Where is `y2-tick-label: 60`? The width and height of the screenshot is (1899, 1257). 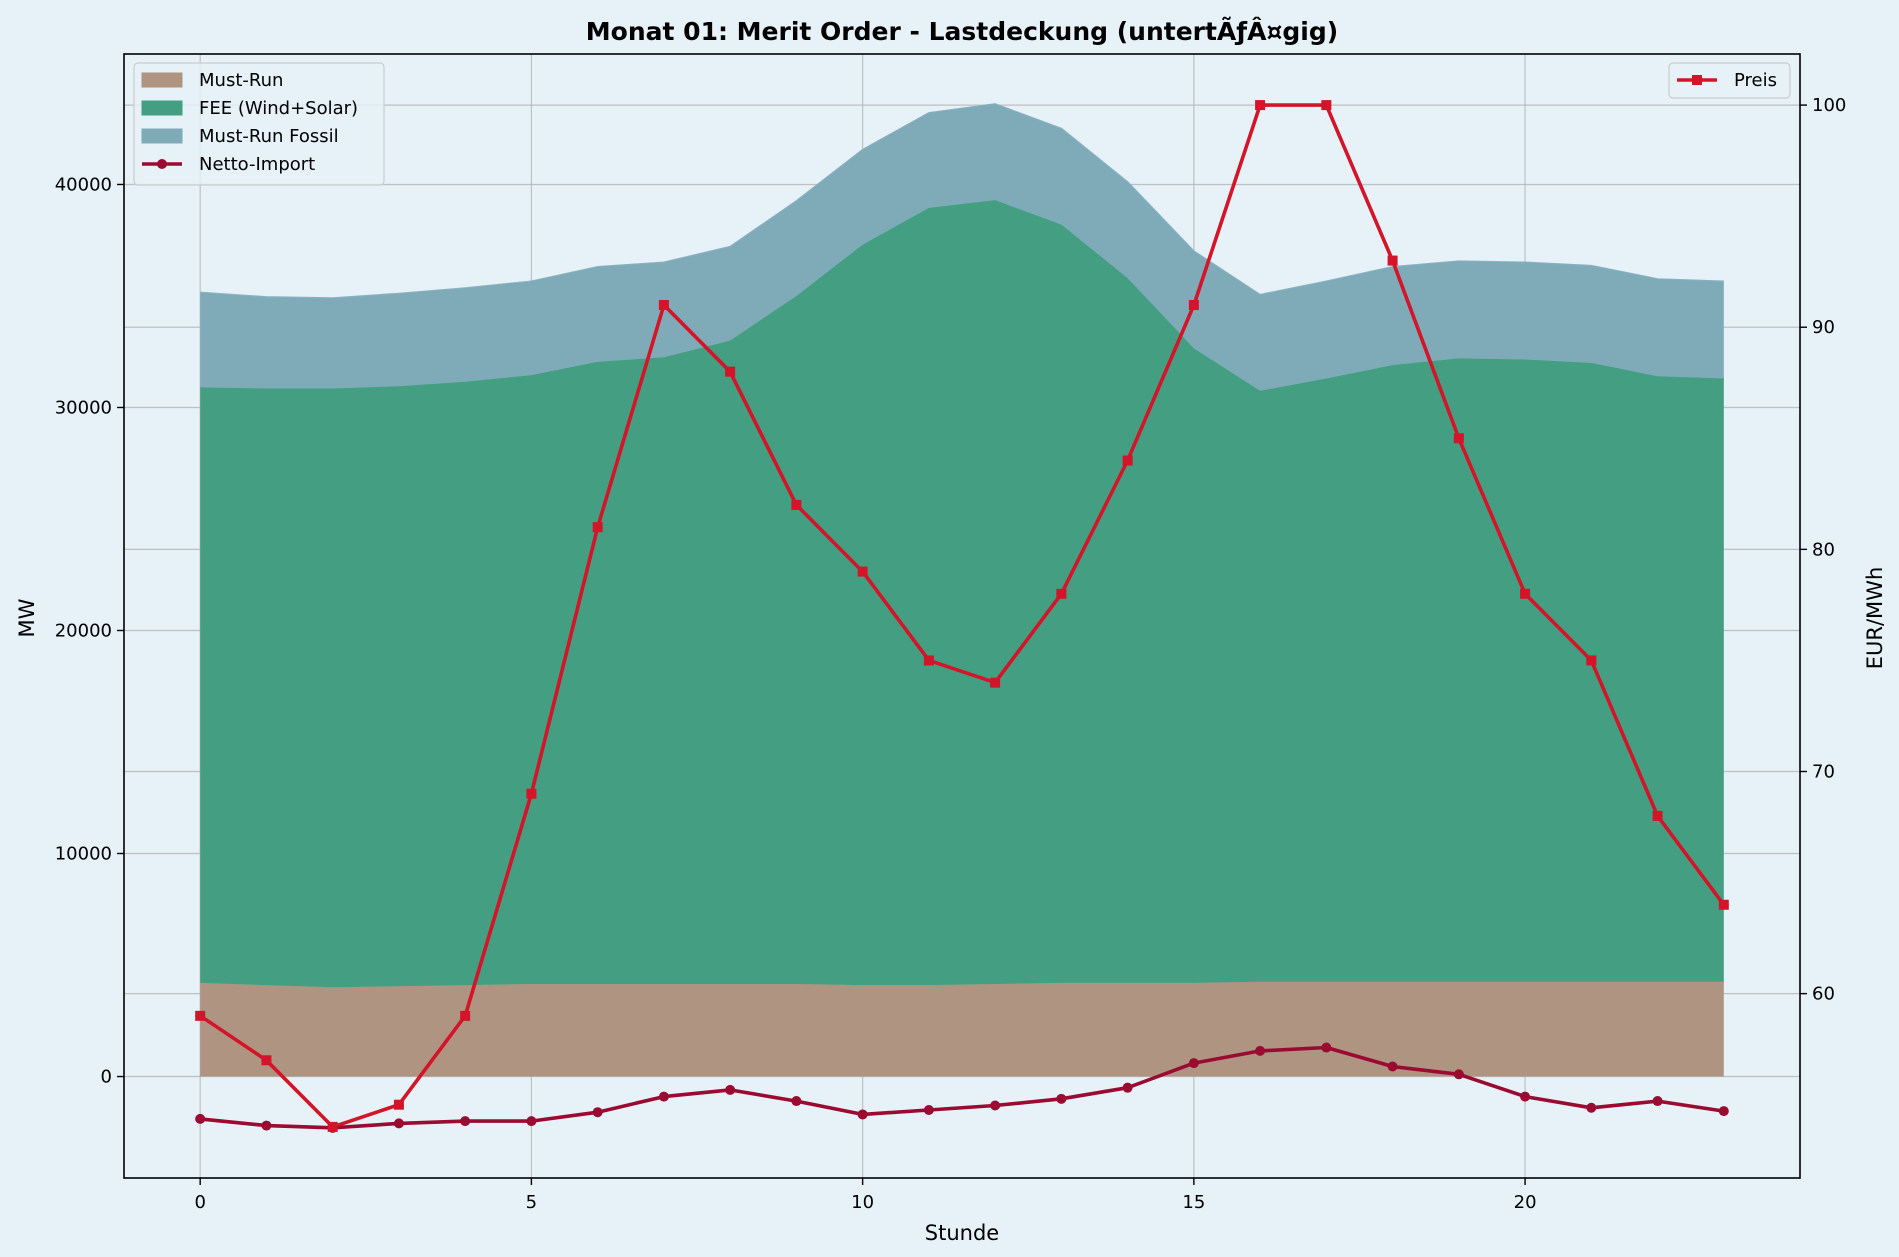 y2-tick-label: 60 is located at coordinates (1823, 994).